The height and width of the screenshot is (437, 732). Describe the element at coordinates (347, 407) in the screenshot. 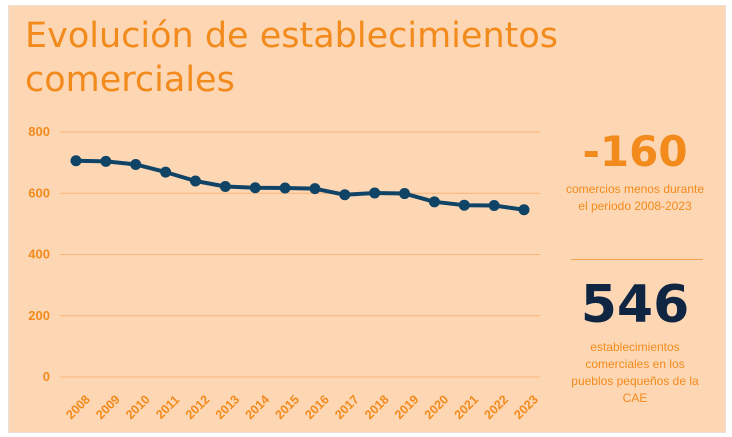

I see `x-tick-label: 2017` at that location.